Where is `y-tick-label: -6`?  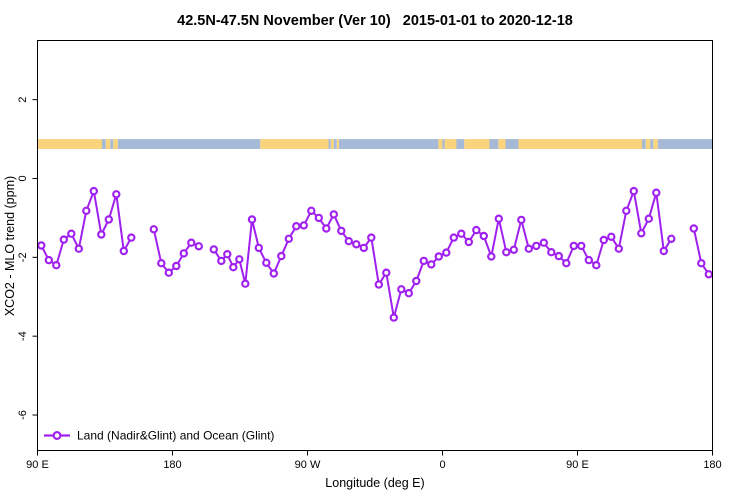
y-tick-label: -6 is located at coordinates (23, 415).